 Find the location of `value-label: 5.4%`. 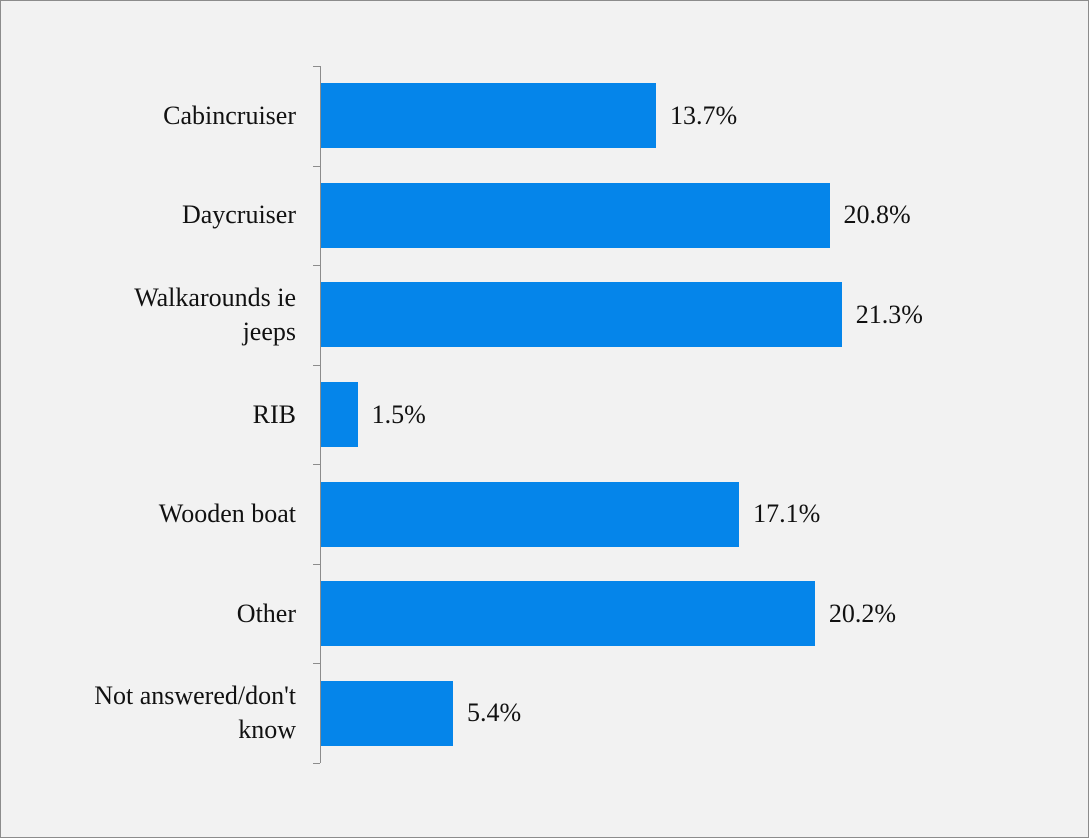

value-label: 5.4% is located at coordinates (494, 713).